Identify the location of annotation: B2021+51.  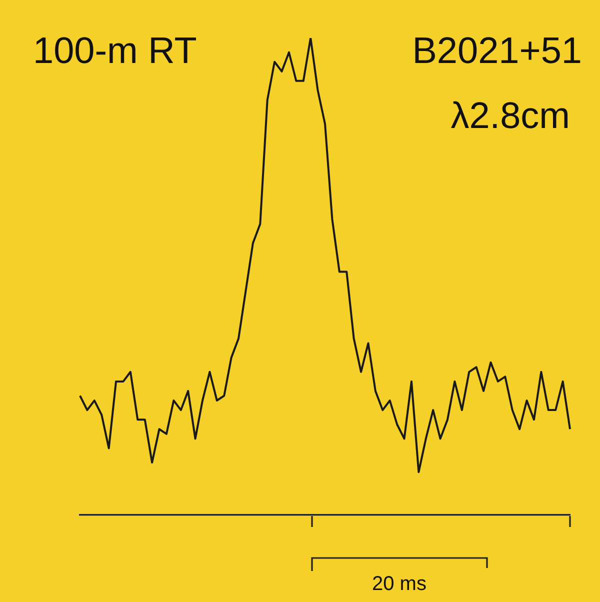
(497, 50).